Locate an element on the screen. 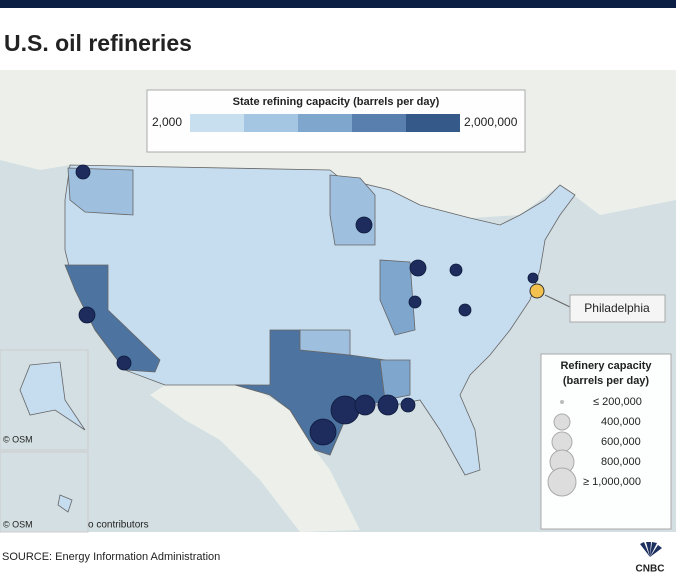 This screenshot has height=581, width=676. inset-hawaii is located at coordinates (44, 492).